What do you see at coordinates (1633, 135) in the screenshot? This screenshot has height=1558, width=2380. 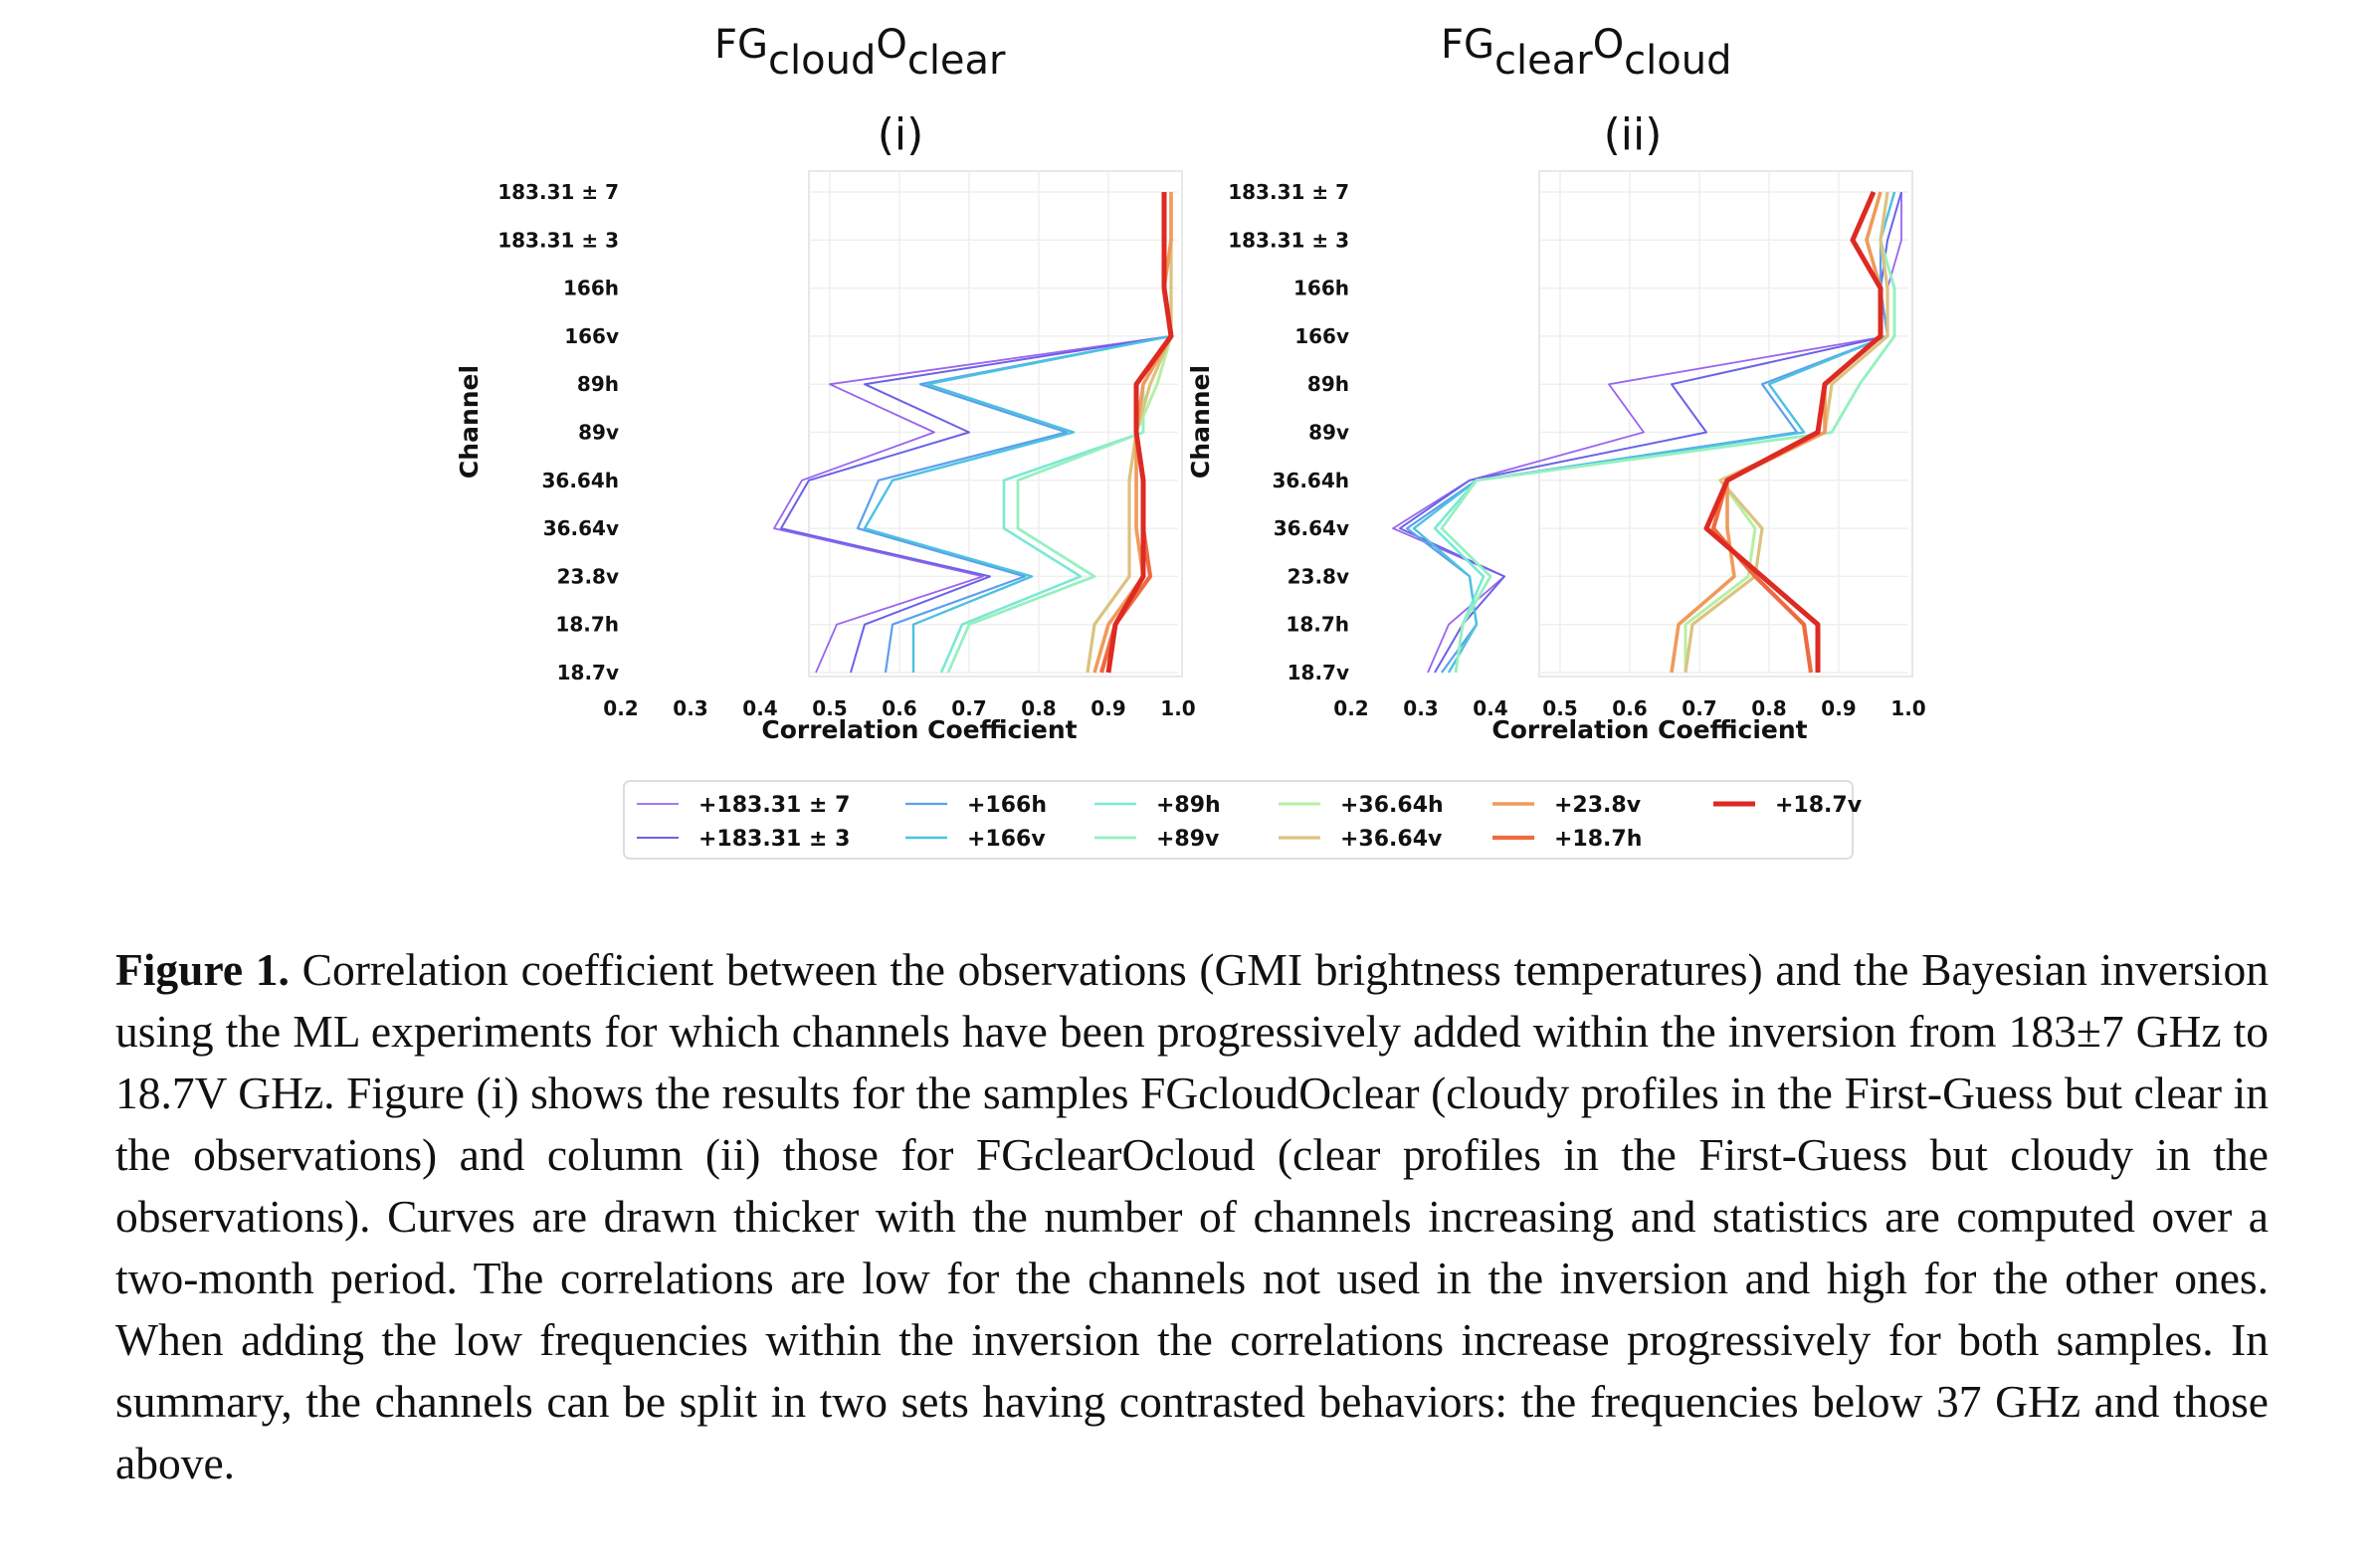 I see `panel-ii-label: (ii)` at bounding box center [1633, 135].